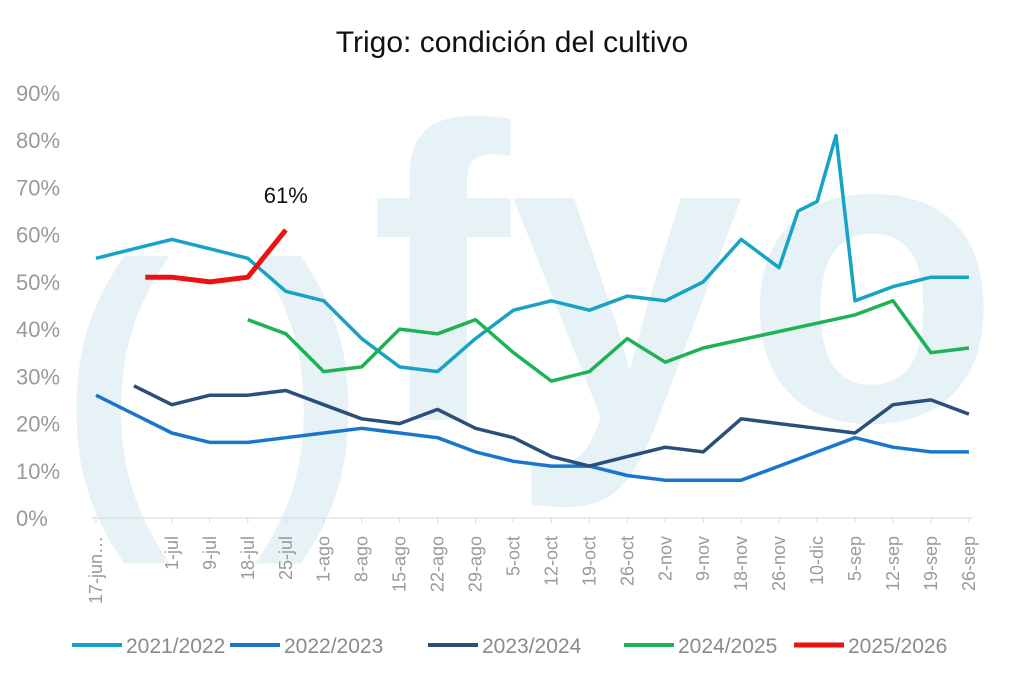 The image size is (1024, 683). Describe the element at coordinates (476, 564) in the screenshot. I see `x-tick-label: 29-ago` at that location.